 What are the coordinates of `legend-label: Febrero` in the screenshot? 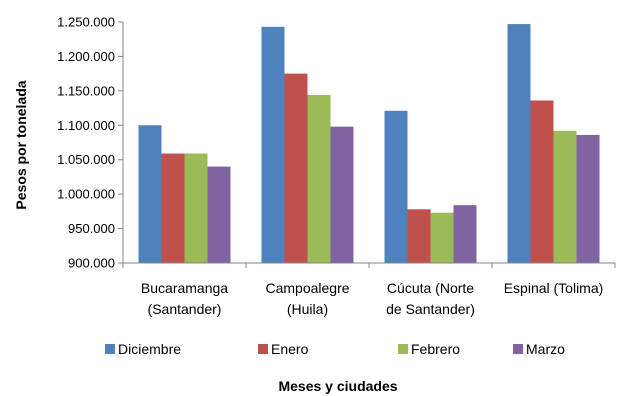 It's located at (435, 349).